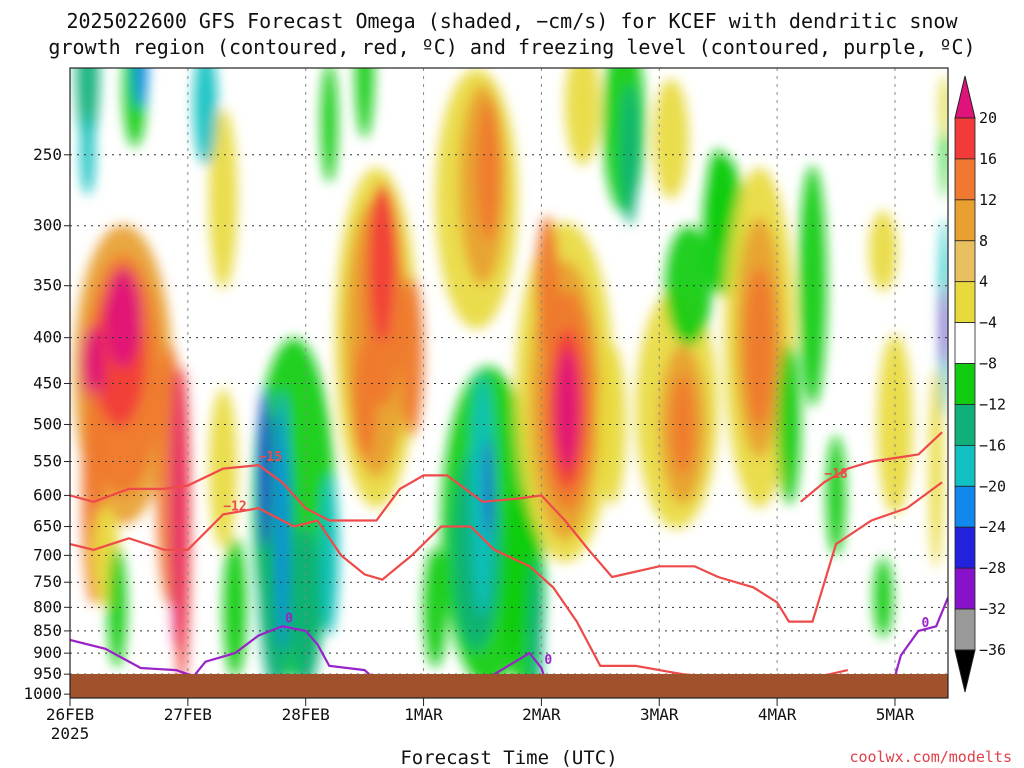 The image size is (1024, 768). Describe the element at coordinates (965, 671) in the screenshot. I see `colorbar-bottom-arrow` at that location.